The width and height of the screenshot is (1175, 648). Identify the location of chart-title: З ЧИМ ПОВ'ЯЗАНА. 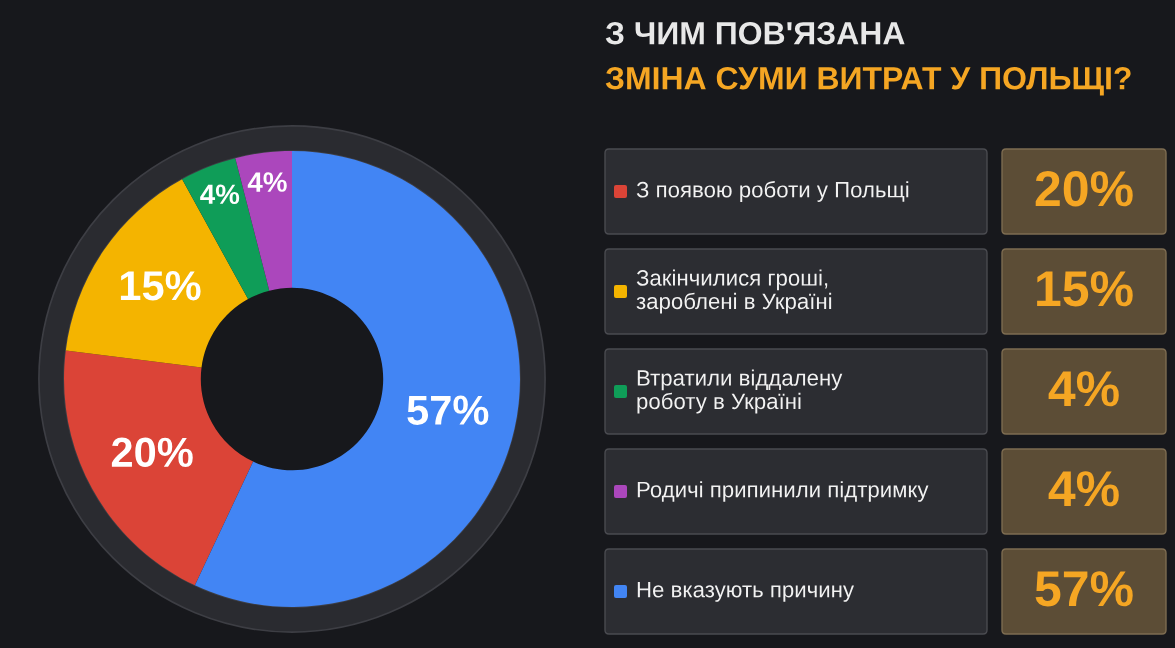
(755, 33).